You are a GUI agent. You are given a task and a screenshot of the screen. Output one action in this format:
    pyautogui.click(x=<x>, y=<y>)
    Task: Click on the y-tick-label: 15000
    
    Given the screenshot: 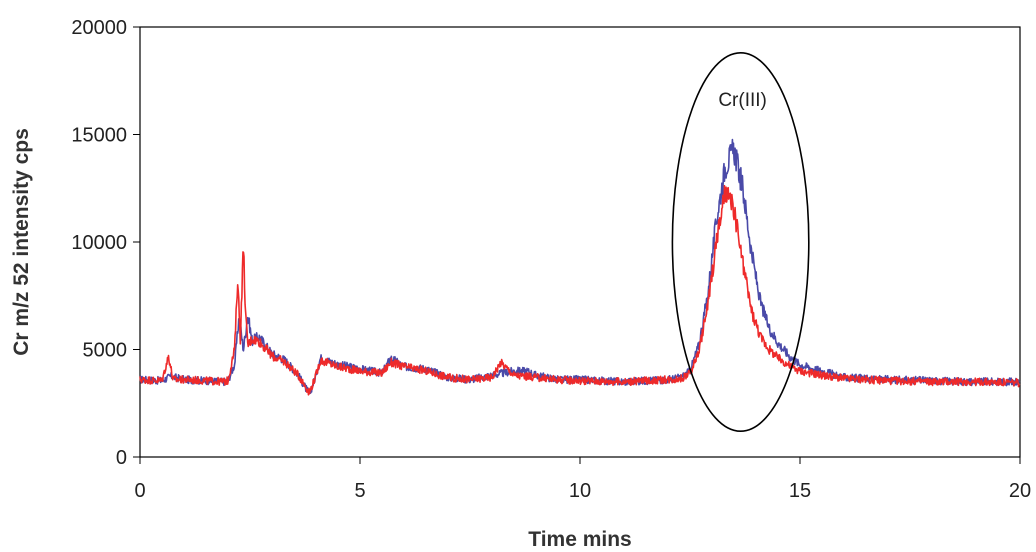 What is the action you would take?
    pyautogui.click(x=99, y=136)
    